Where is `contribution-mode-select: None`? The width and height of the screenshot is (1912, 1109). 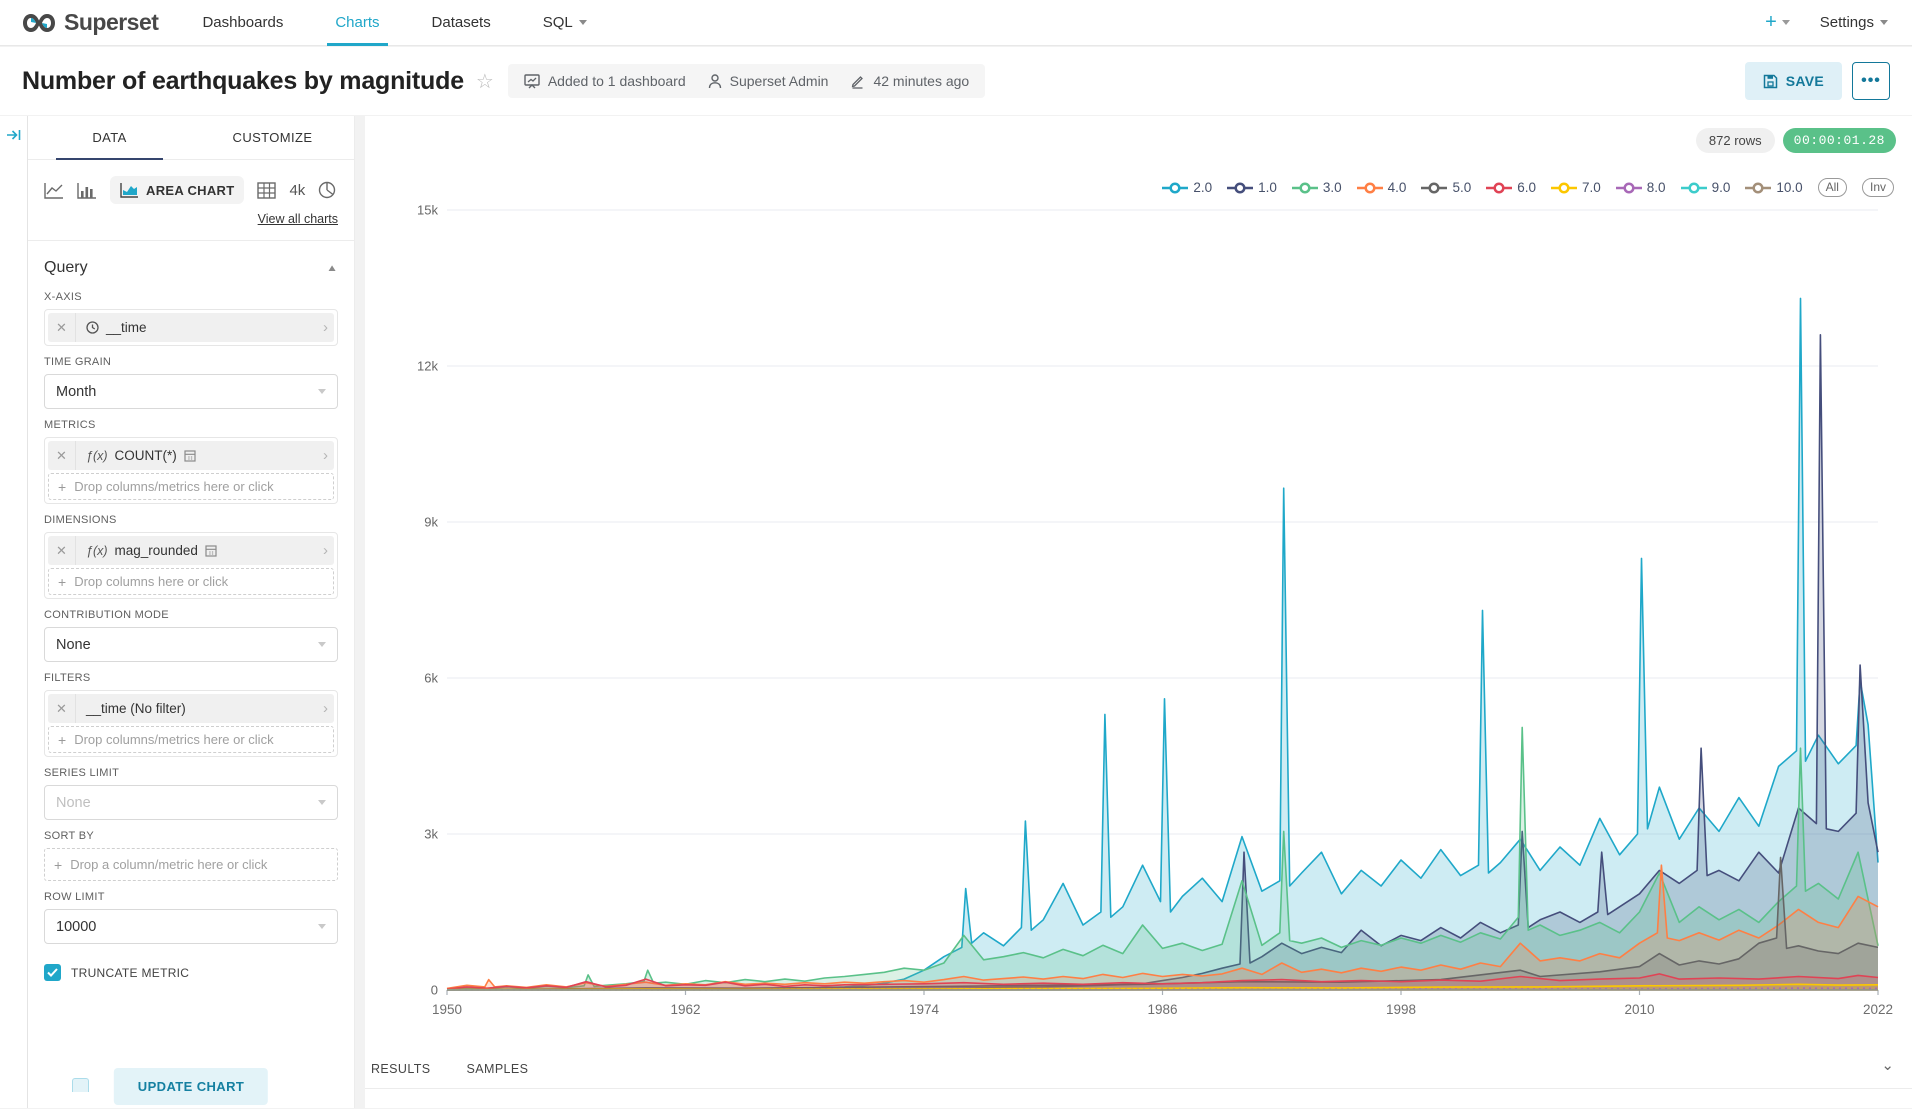 contribution-mode-select: None is located at coordinates (191, 644).